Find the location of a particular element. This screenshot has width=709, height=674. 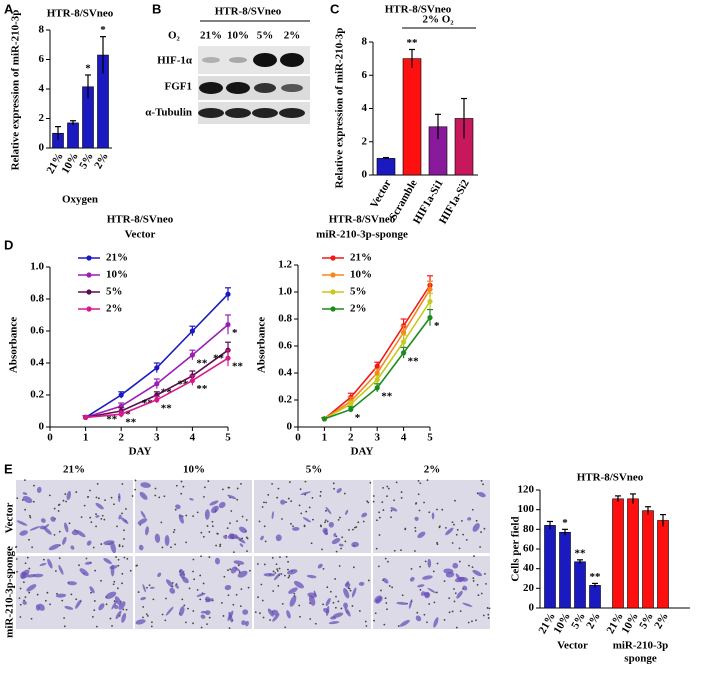

x-tick-label: 2 is located at coordinates (351, 438).